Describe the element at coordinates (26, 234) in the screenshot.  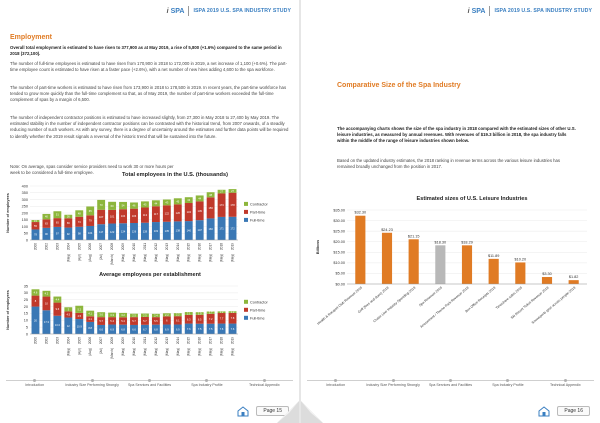
I see `y-tick-label: 50` at that location.